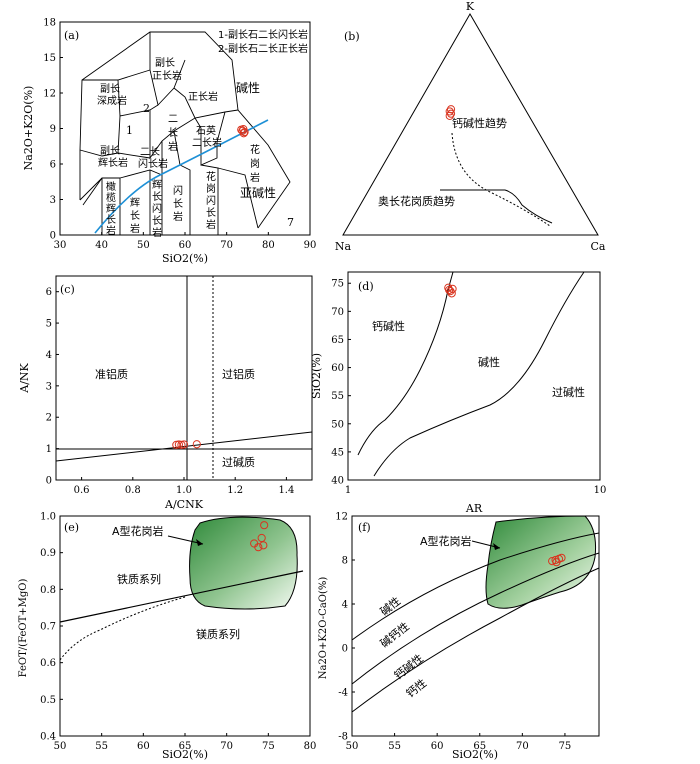 Image resolution: width=700 pixels, height=764 pixels. Describe the element at coordinates (206, 130) in the screenshot. I see `svg-text: 石英` at that location.